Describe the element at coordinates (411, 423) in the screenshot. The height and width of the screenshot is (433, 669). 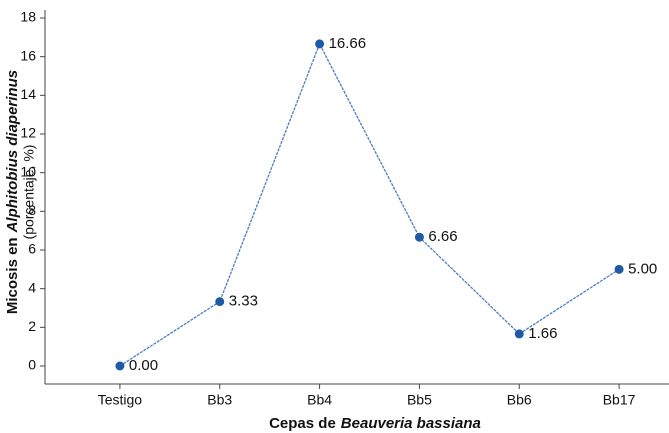
I see `x-label-part: Beauveria bassiana` at that location.